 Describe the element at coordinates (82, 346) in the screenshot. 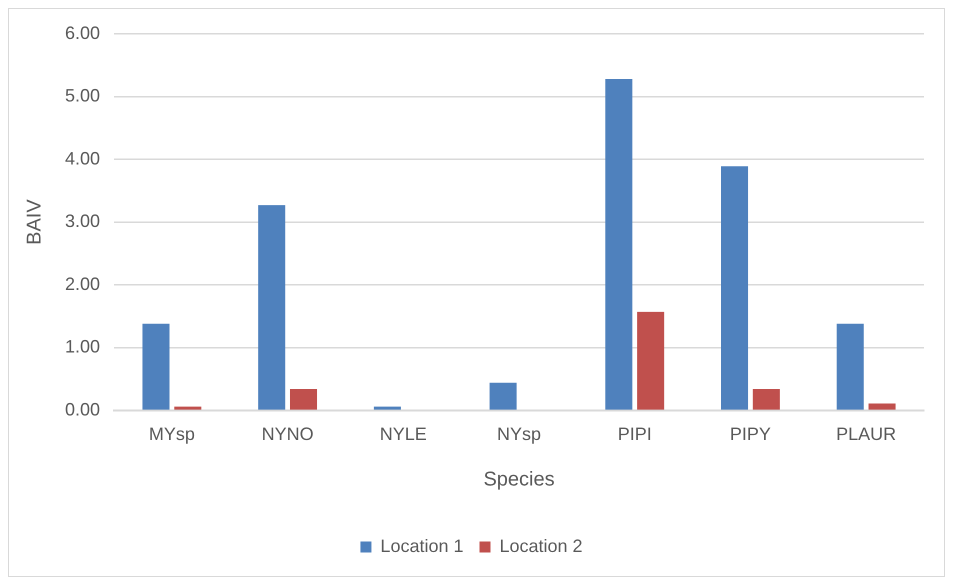

I see `y-tick-label: 1.00` at that location.